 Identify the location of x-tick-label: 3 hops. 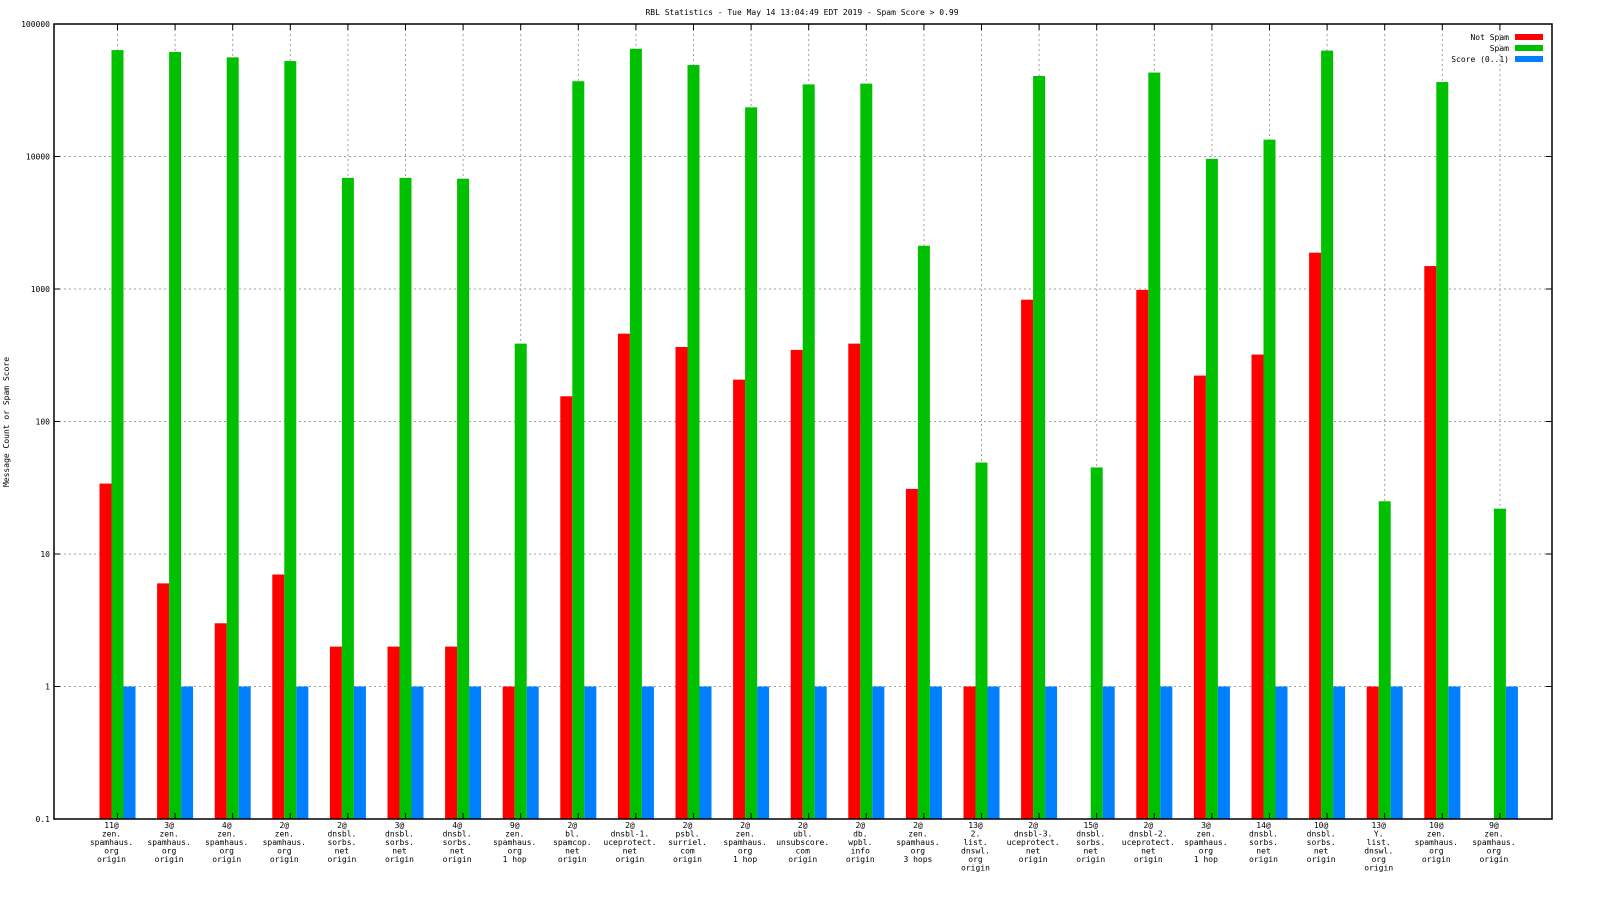
(917, 859).